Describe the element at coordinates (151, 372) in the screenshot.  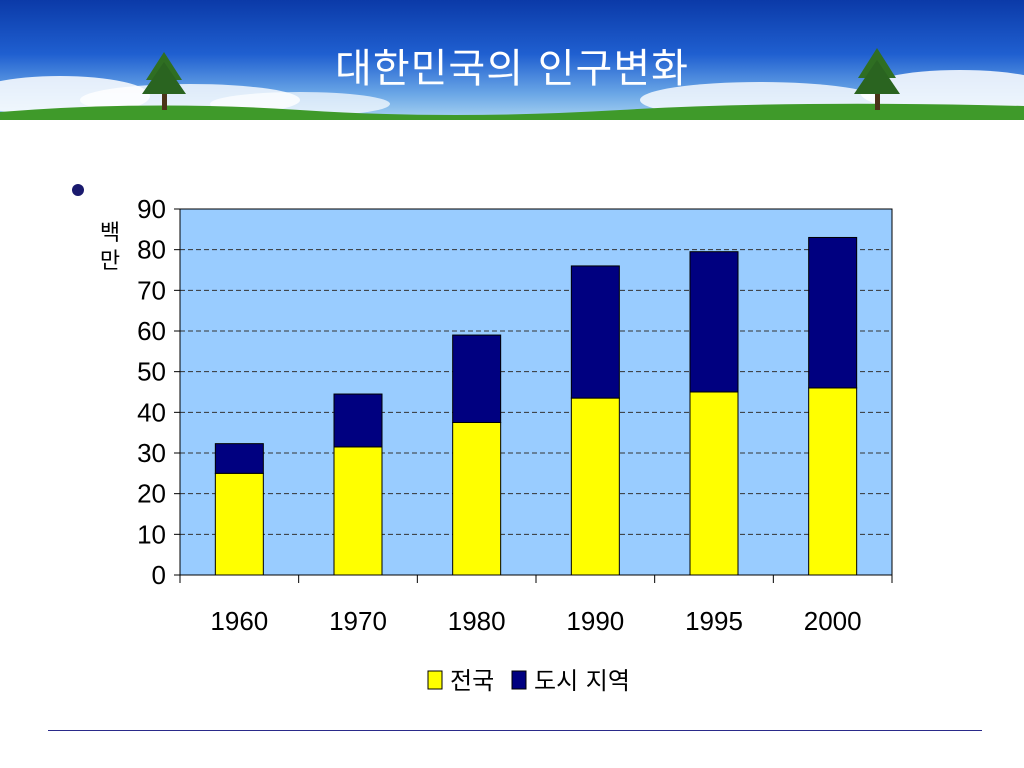
I see `y-tick-label: 50` at that location.